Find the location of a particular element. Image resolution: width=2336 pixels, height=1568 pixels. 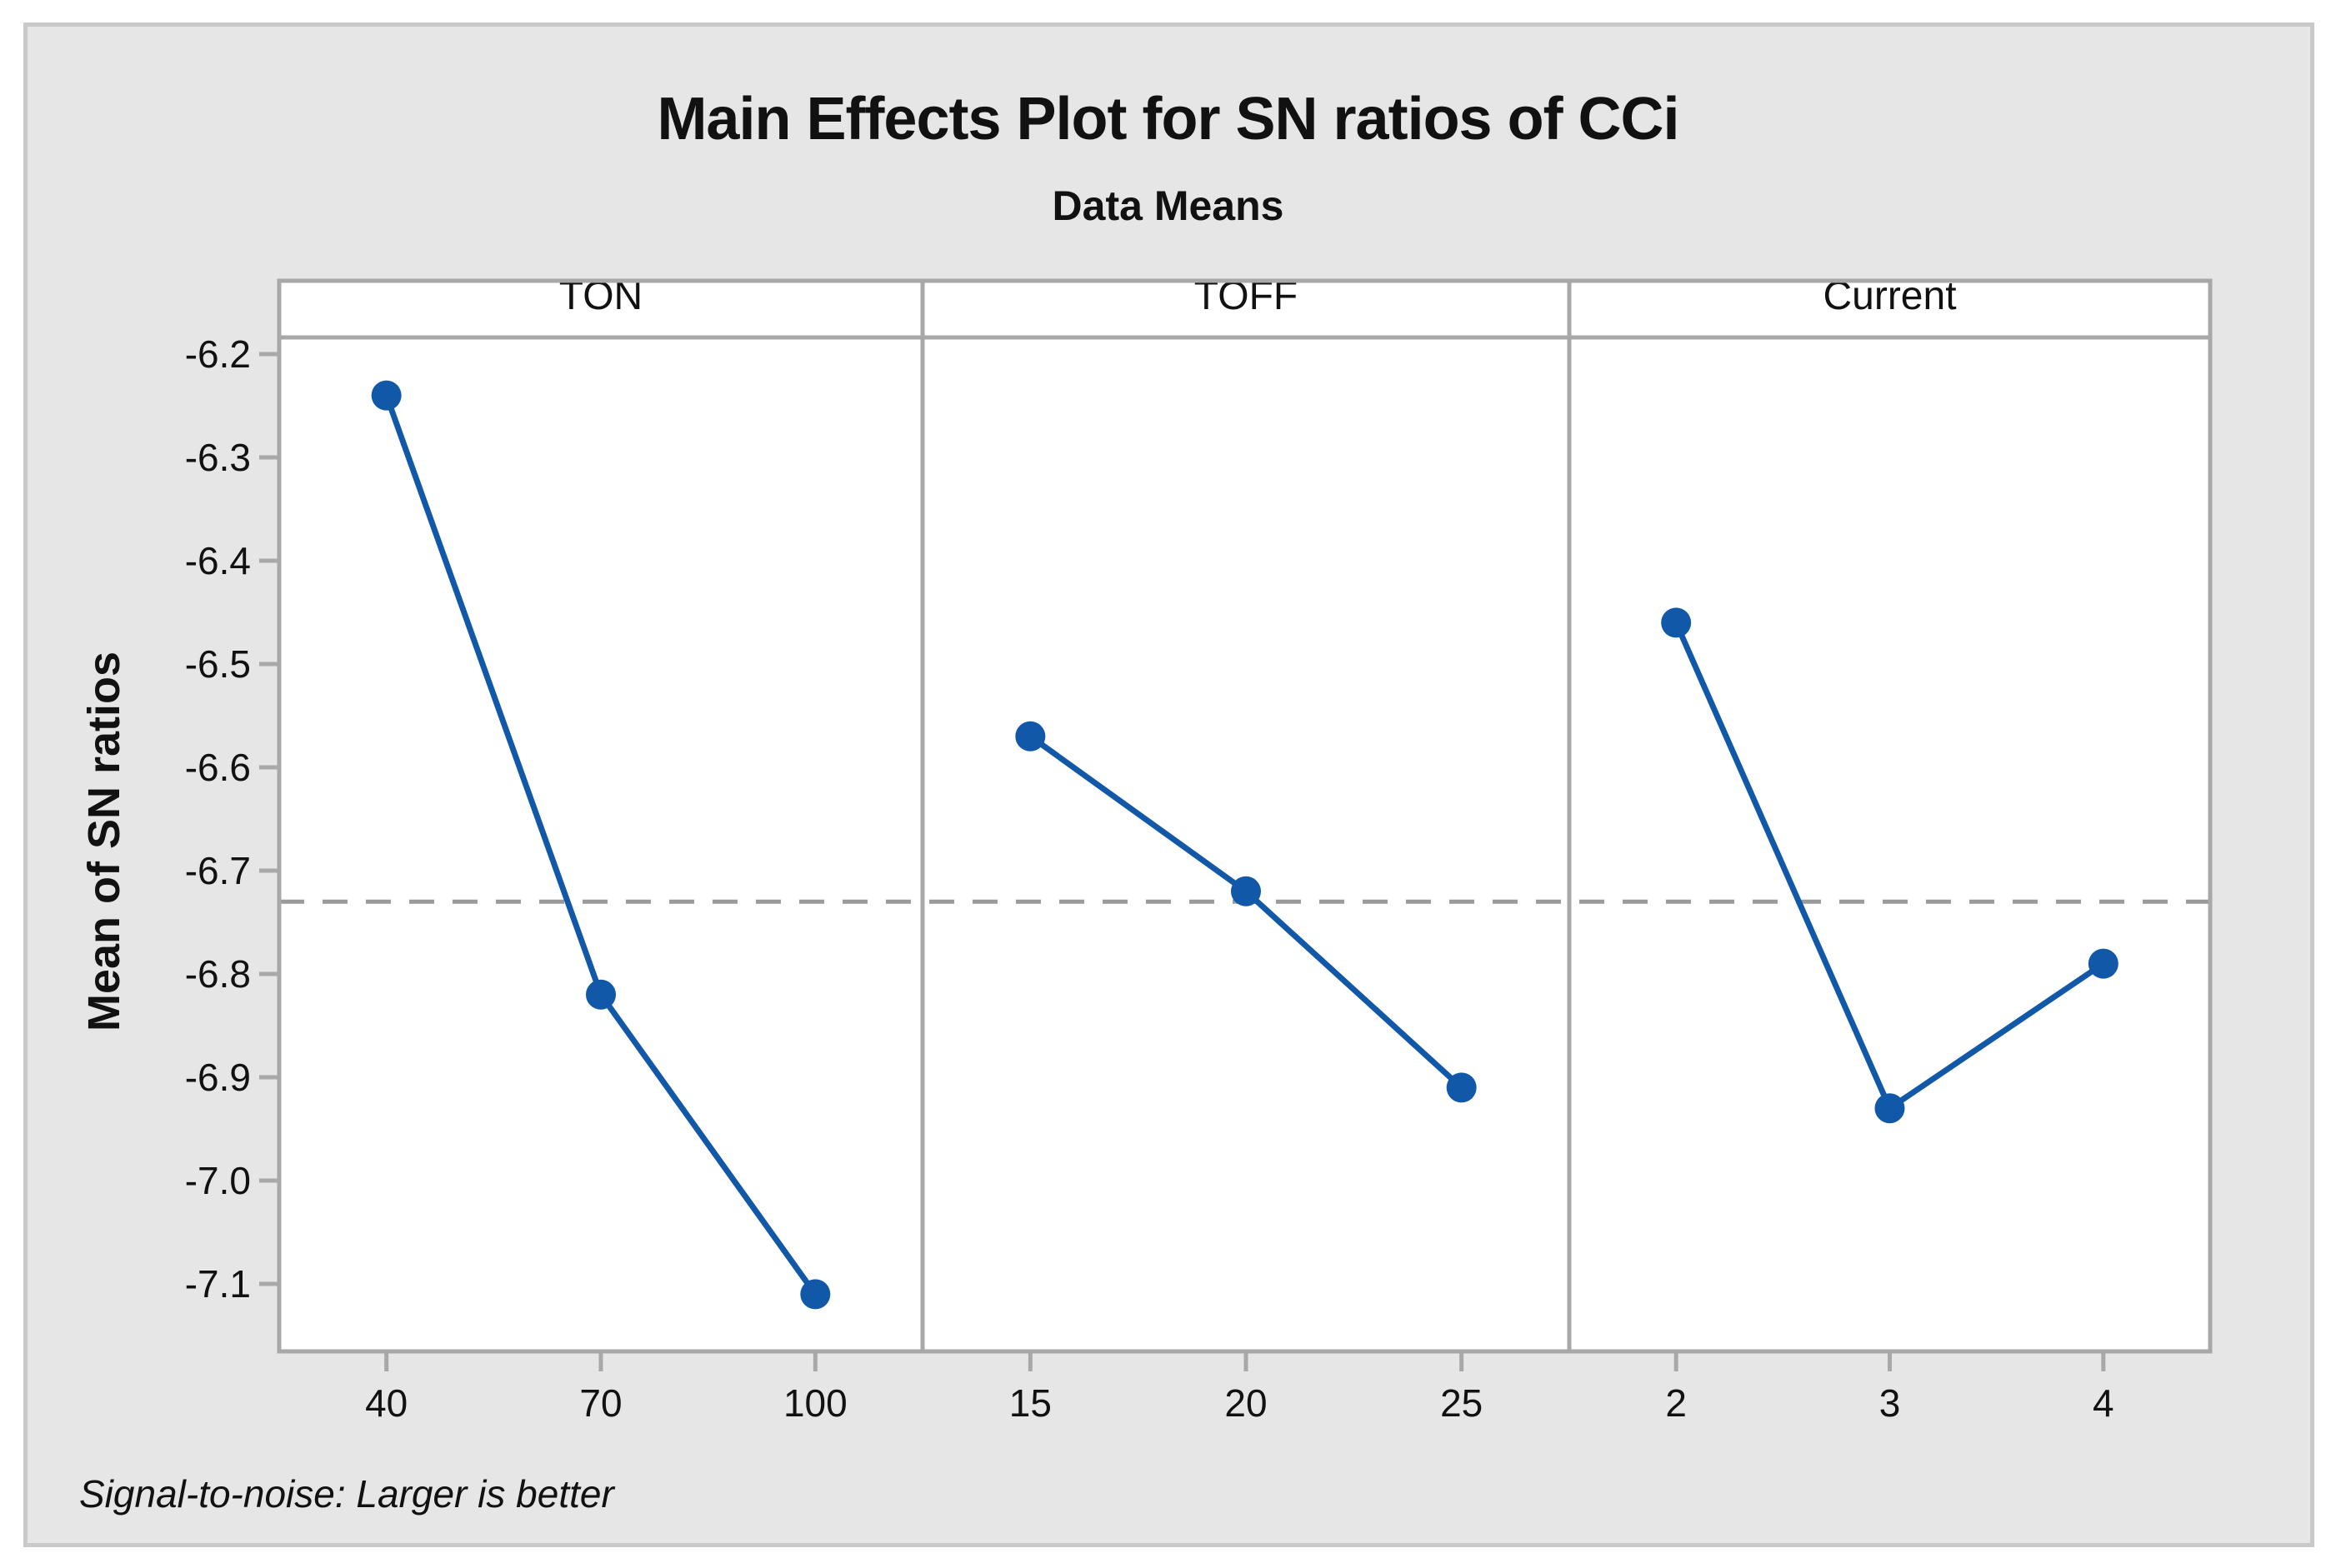

x-tick-label: 70 is located at coordinates (600, 1403).